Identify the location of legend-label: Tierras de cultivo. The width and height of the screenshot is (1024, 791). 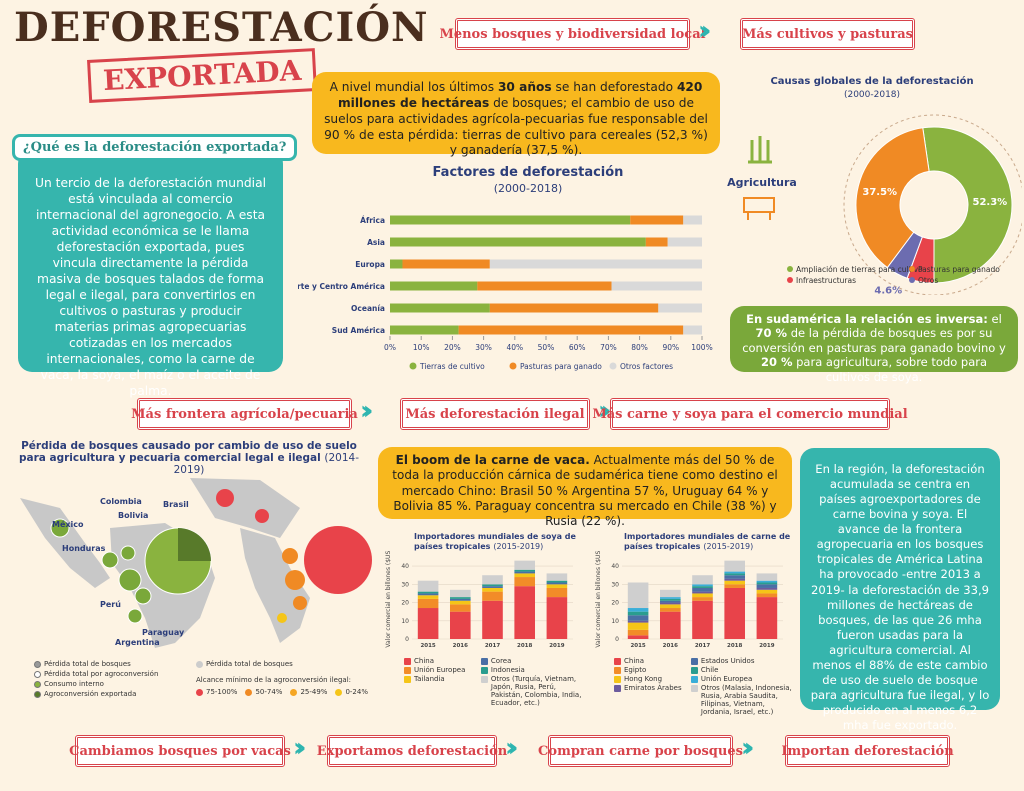
(452, 366).